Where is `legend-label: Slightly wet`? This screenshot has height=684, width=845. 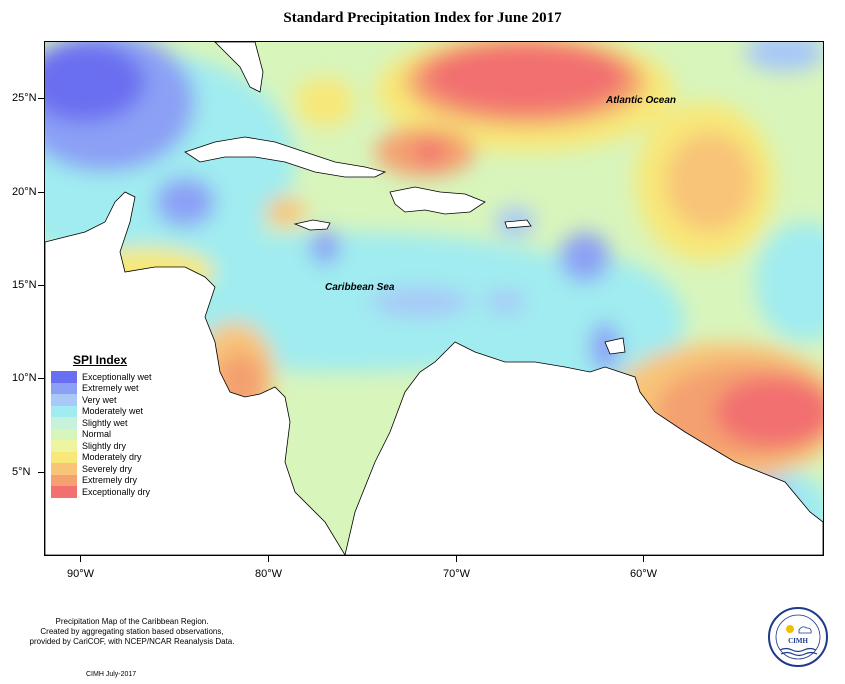 legend-label: Slightly wet is located at coordinates (105, 422).